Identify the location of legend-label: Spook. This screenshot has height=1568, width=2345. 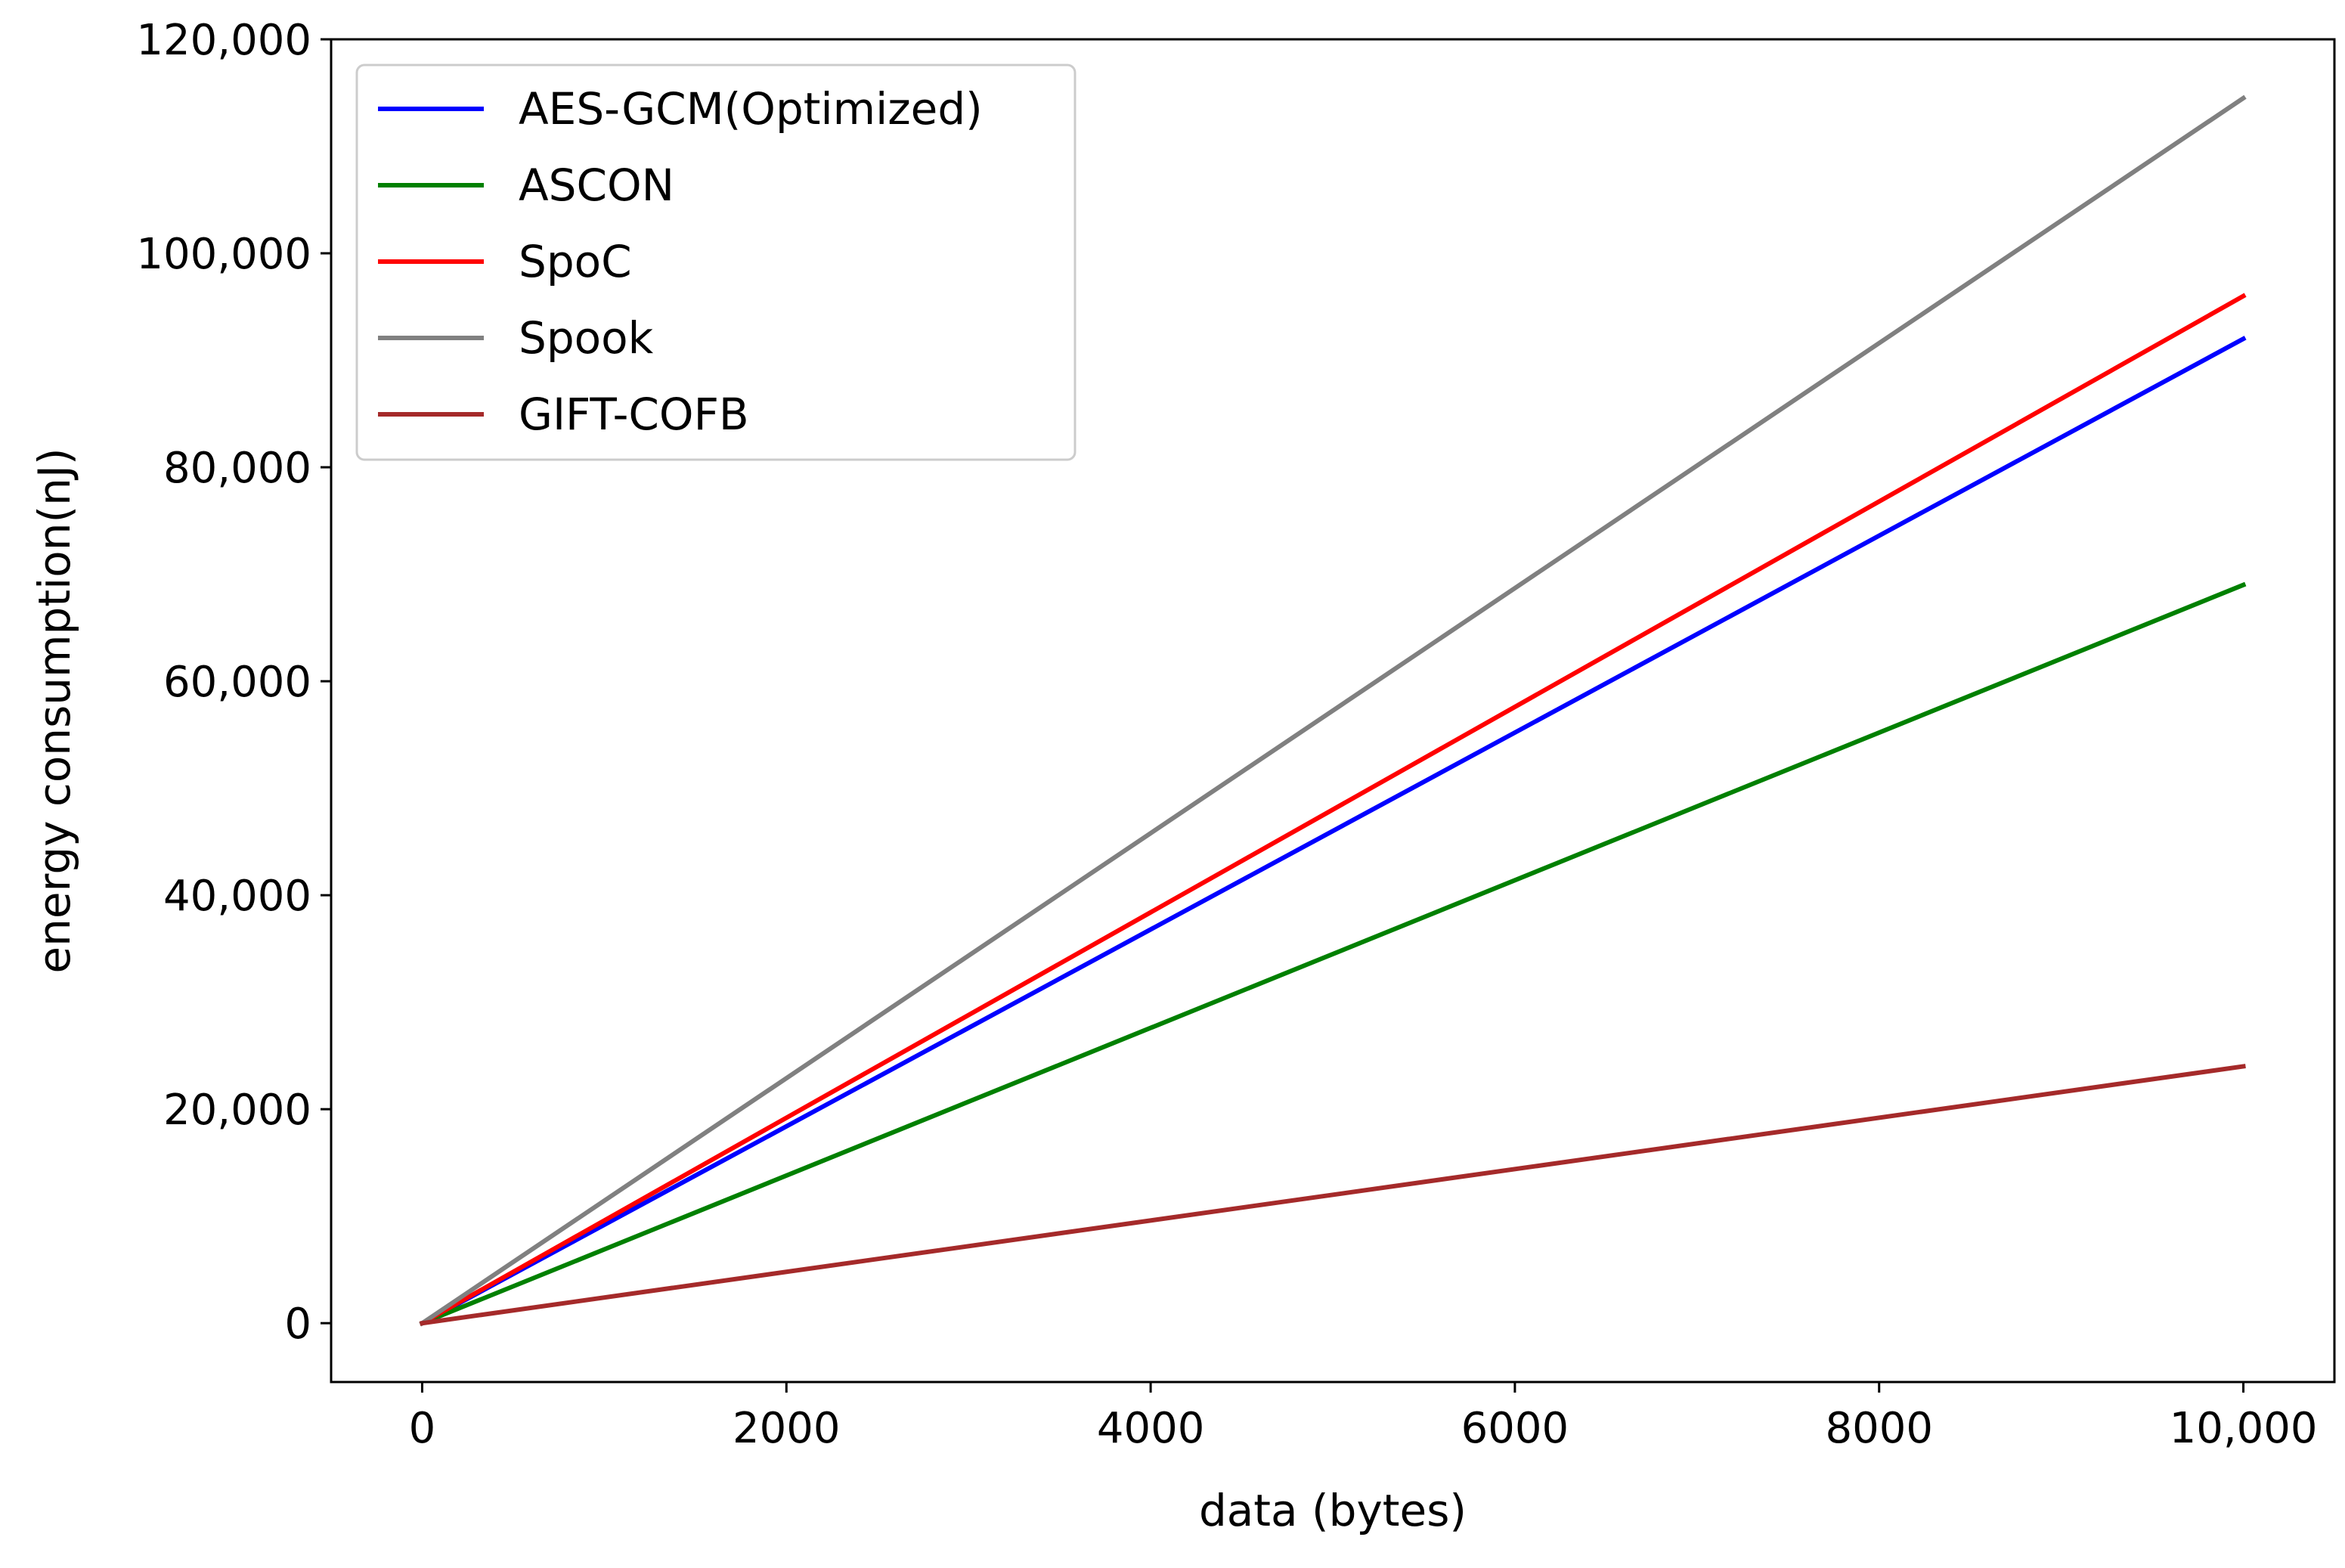
(586, 338).